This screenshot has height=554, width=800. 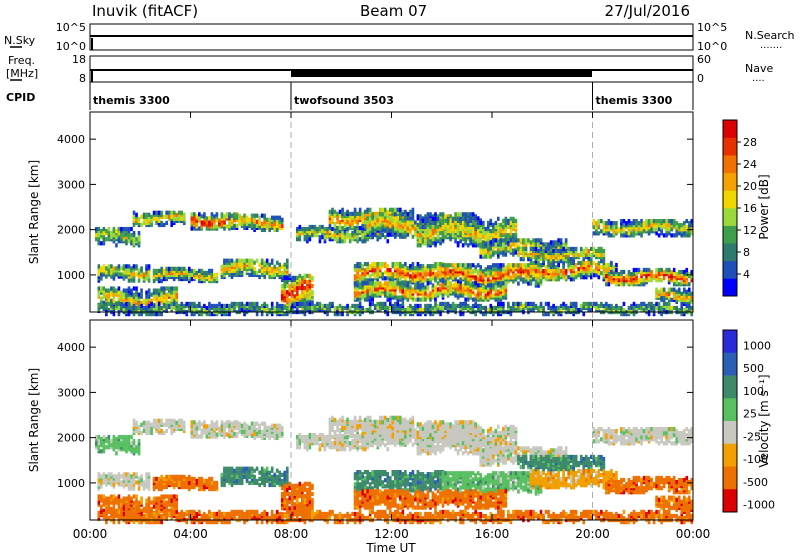 What do you see at coordinates (704, 59) in the screenshot?
I see `nave-tick-top: 60` at bounding box center [704, 59].